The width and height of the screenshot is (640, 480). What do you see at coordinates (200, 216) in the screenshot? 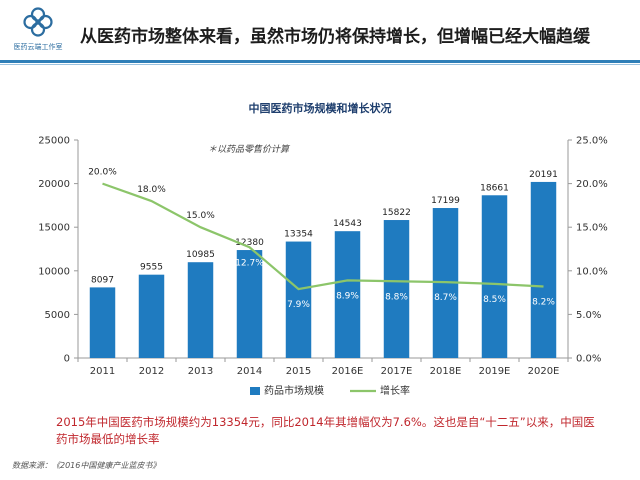
I see `line-value-label: 15.0%` at bounding box center [200, 216].